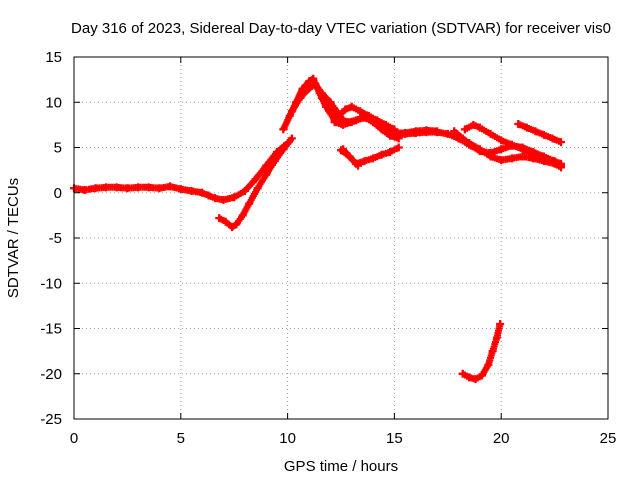  Describe the element at coordinates (181, 438) in the screenshot. I see `x-tick-label: 5` at that location.